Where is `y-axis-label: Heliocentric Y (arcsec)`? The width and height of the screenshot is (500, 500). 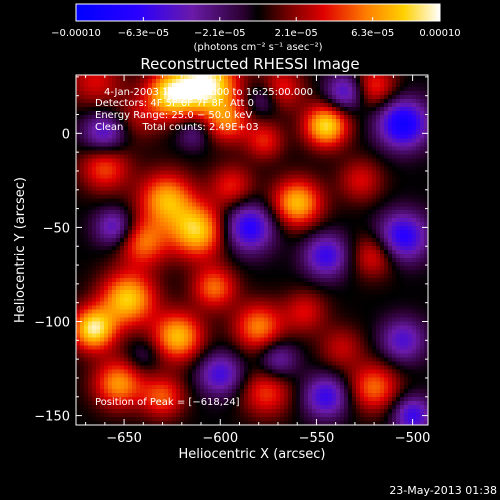 y-axis-label: Heliocentric Y (arcsec) is located at coordinates (20, 250).